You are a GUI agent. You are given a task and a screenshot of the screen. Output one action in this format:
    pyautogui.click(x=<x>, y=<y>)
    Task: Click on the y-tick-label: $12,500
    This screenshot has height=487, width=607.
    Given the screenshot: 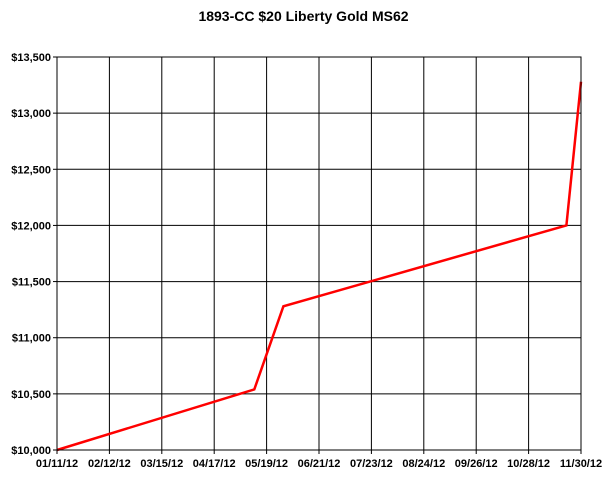 What is the action you would take?
    pyautogui.click(x=31, y=170)
    